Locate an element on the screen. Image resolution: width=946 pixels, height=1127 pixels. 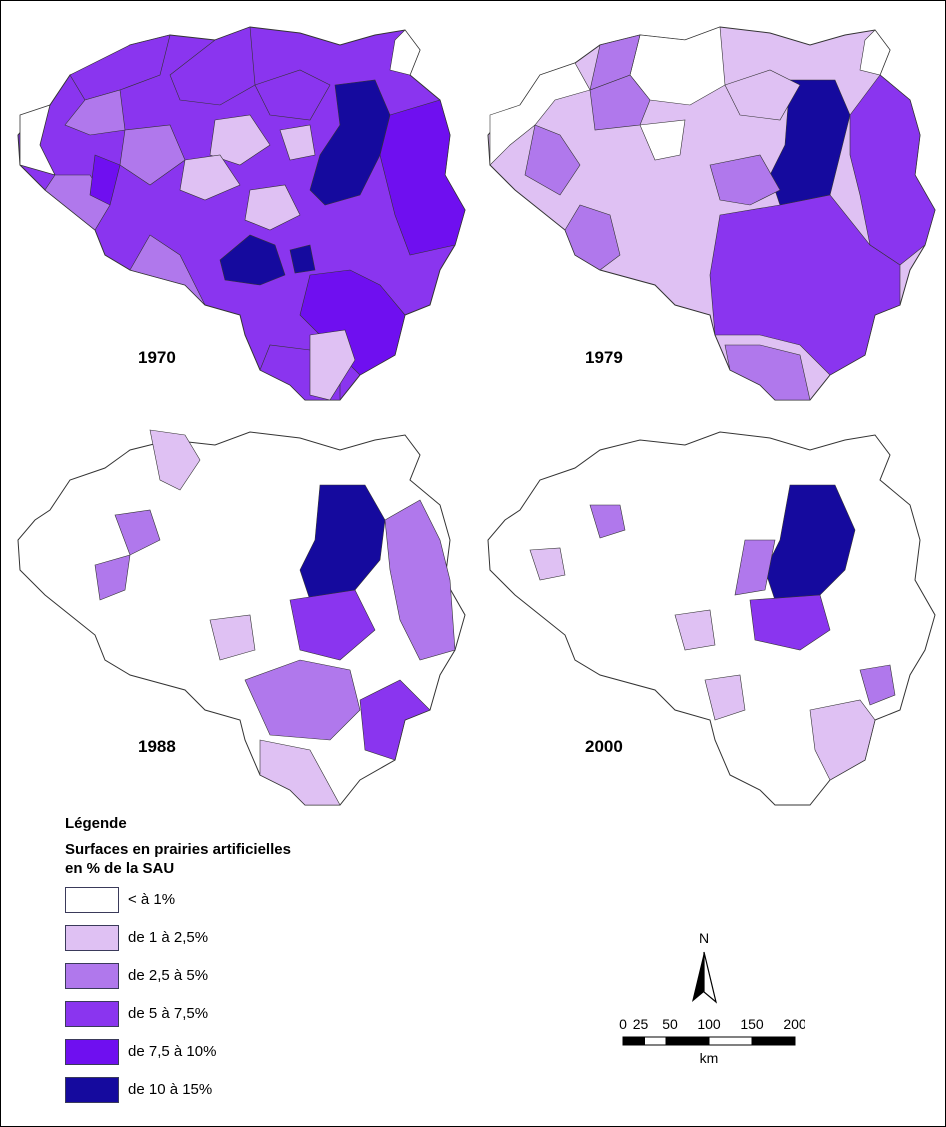
legend-class-row: de 7,5 à 10% is located at coordinates (215, 1053).